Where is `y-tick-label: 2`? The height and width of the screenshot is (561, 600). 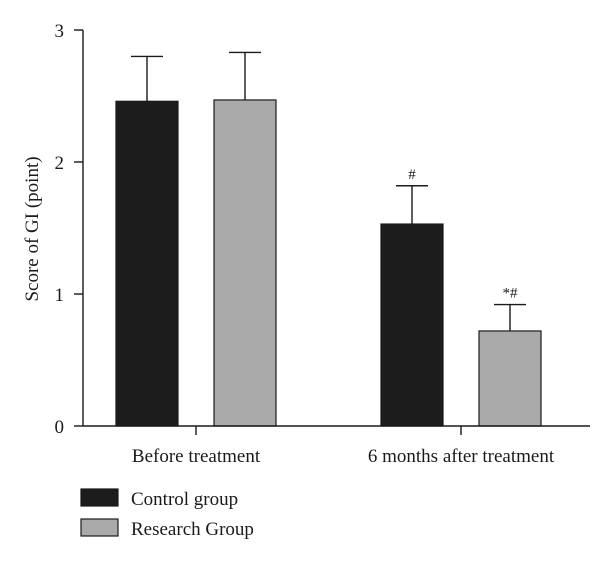 y-tick-label: 2 is located at coordinates (60, 163).